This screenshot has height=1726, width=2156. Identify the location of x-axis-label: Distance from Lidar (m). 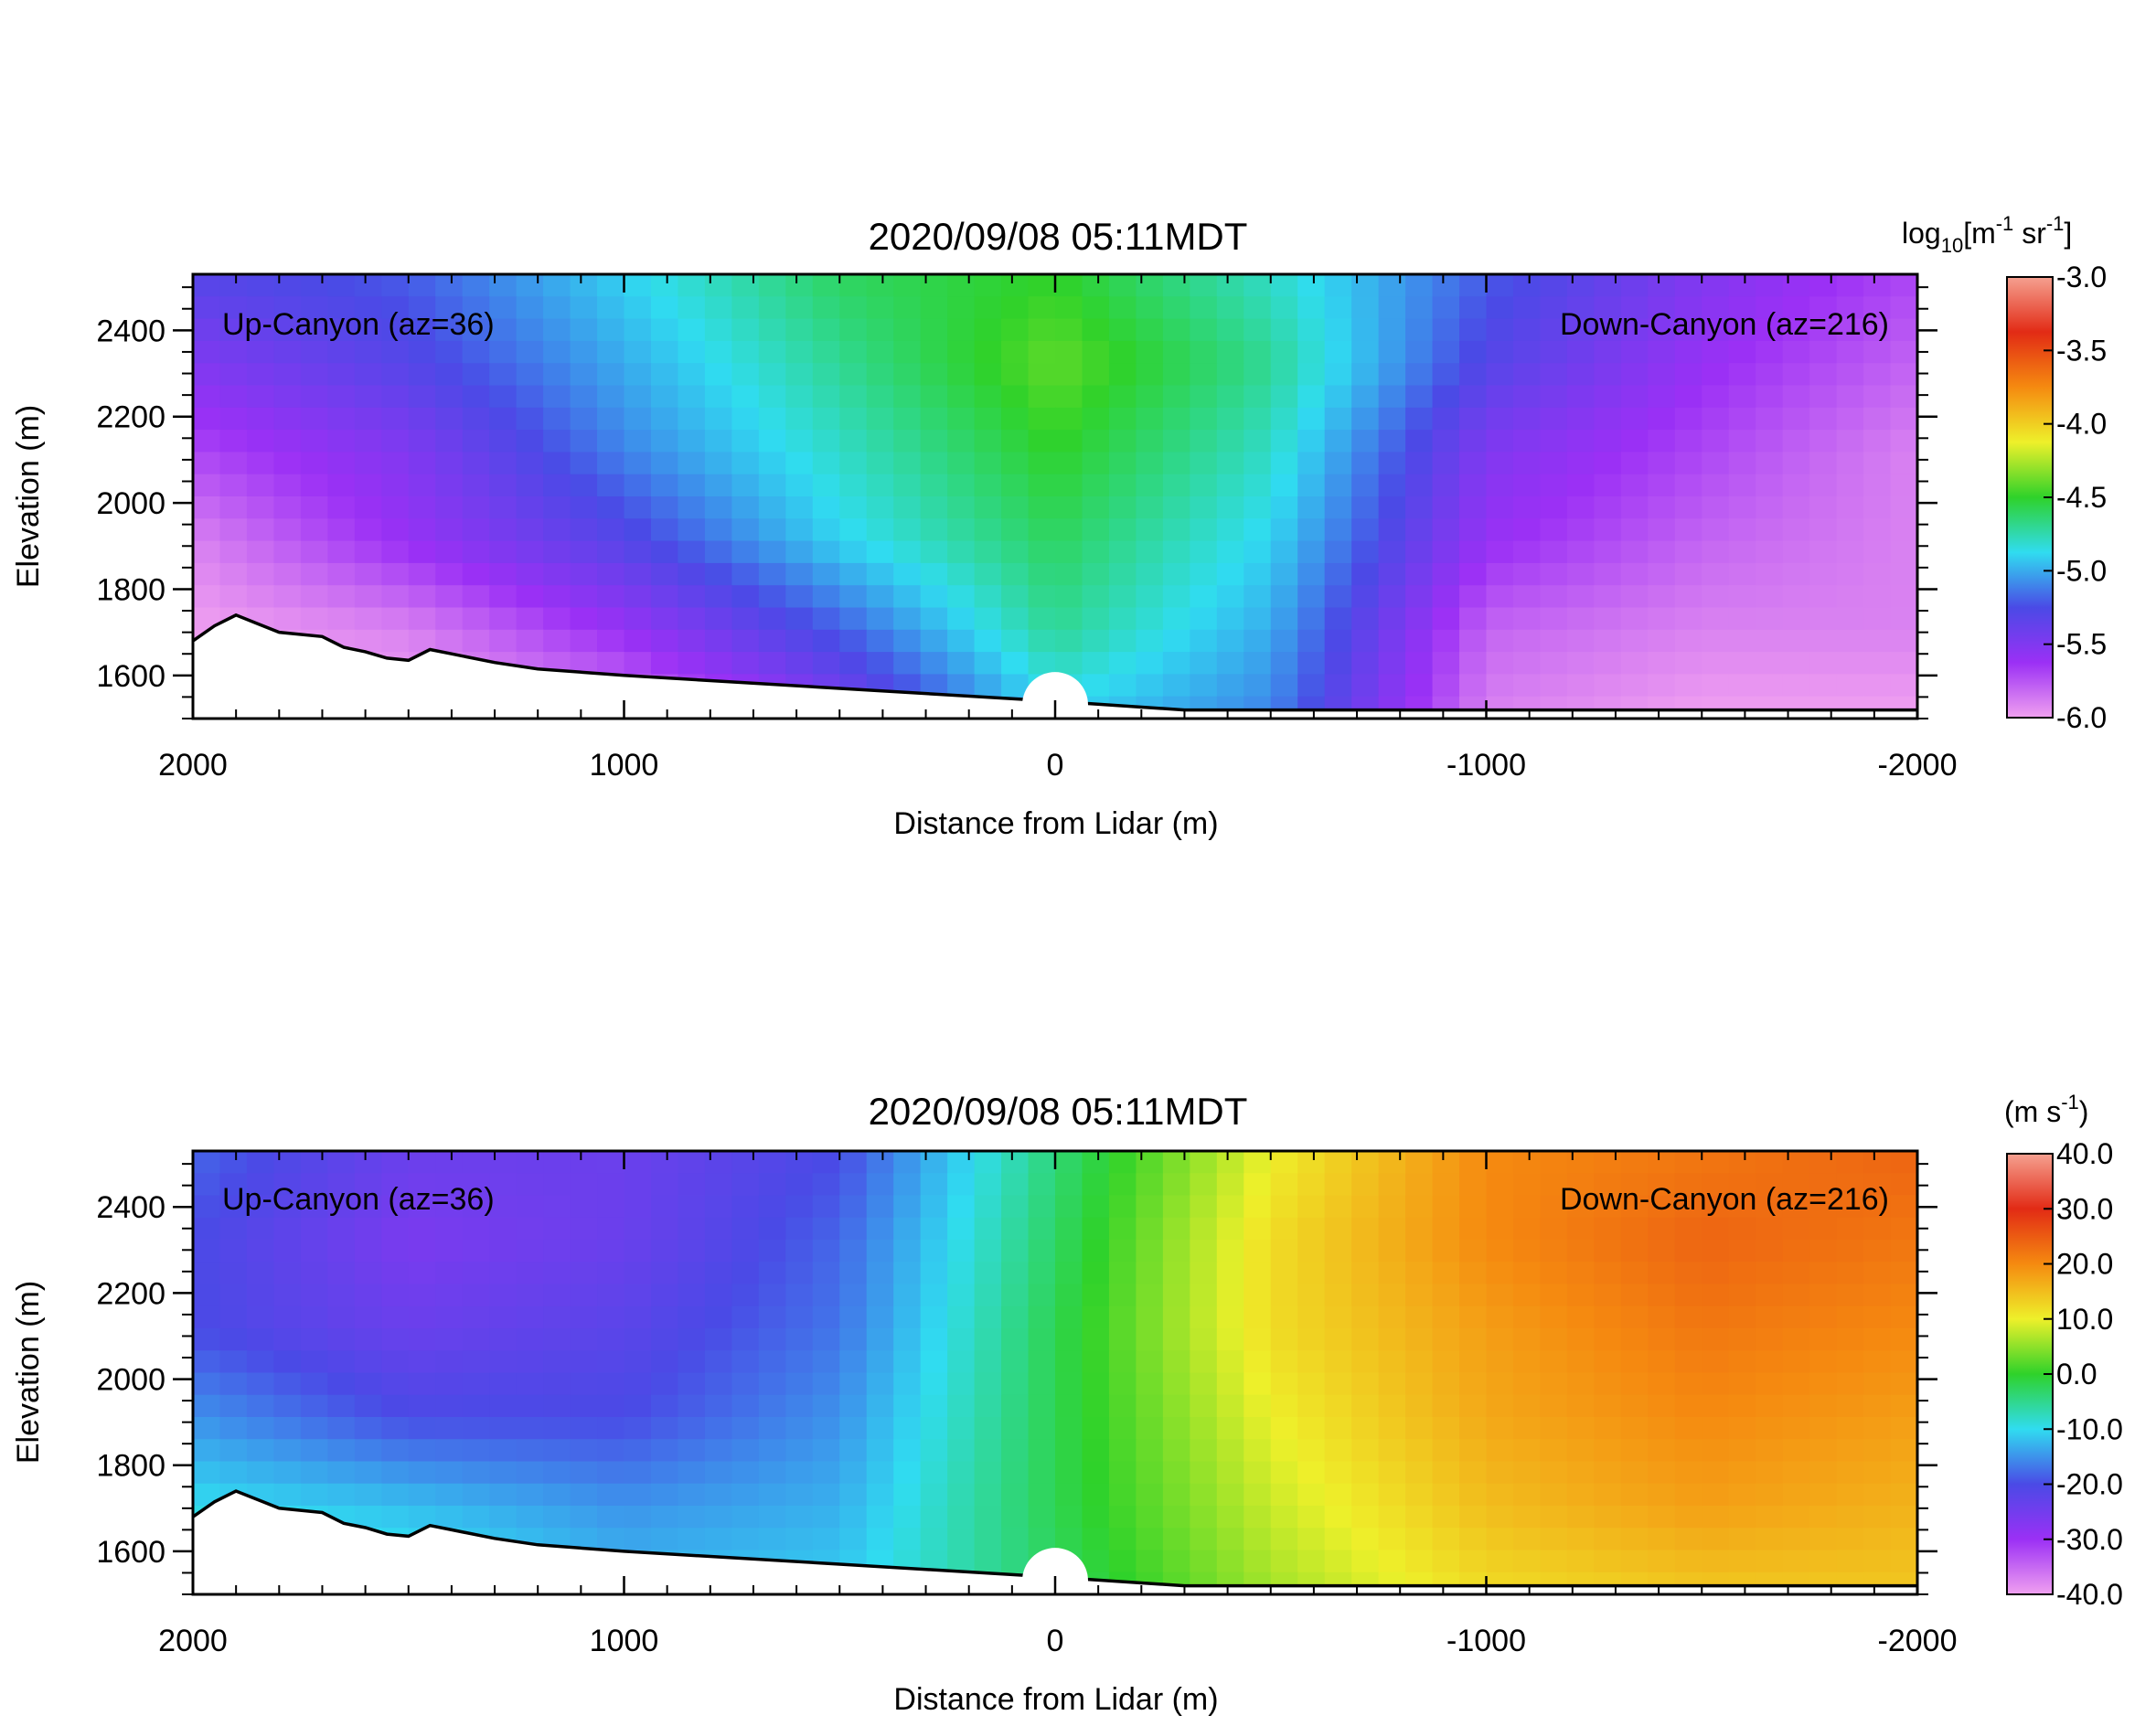
(1055, 1700).